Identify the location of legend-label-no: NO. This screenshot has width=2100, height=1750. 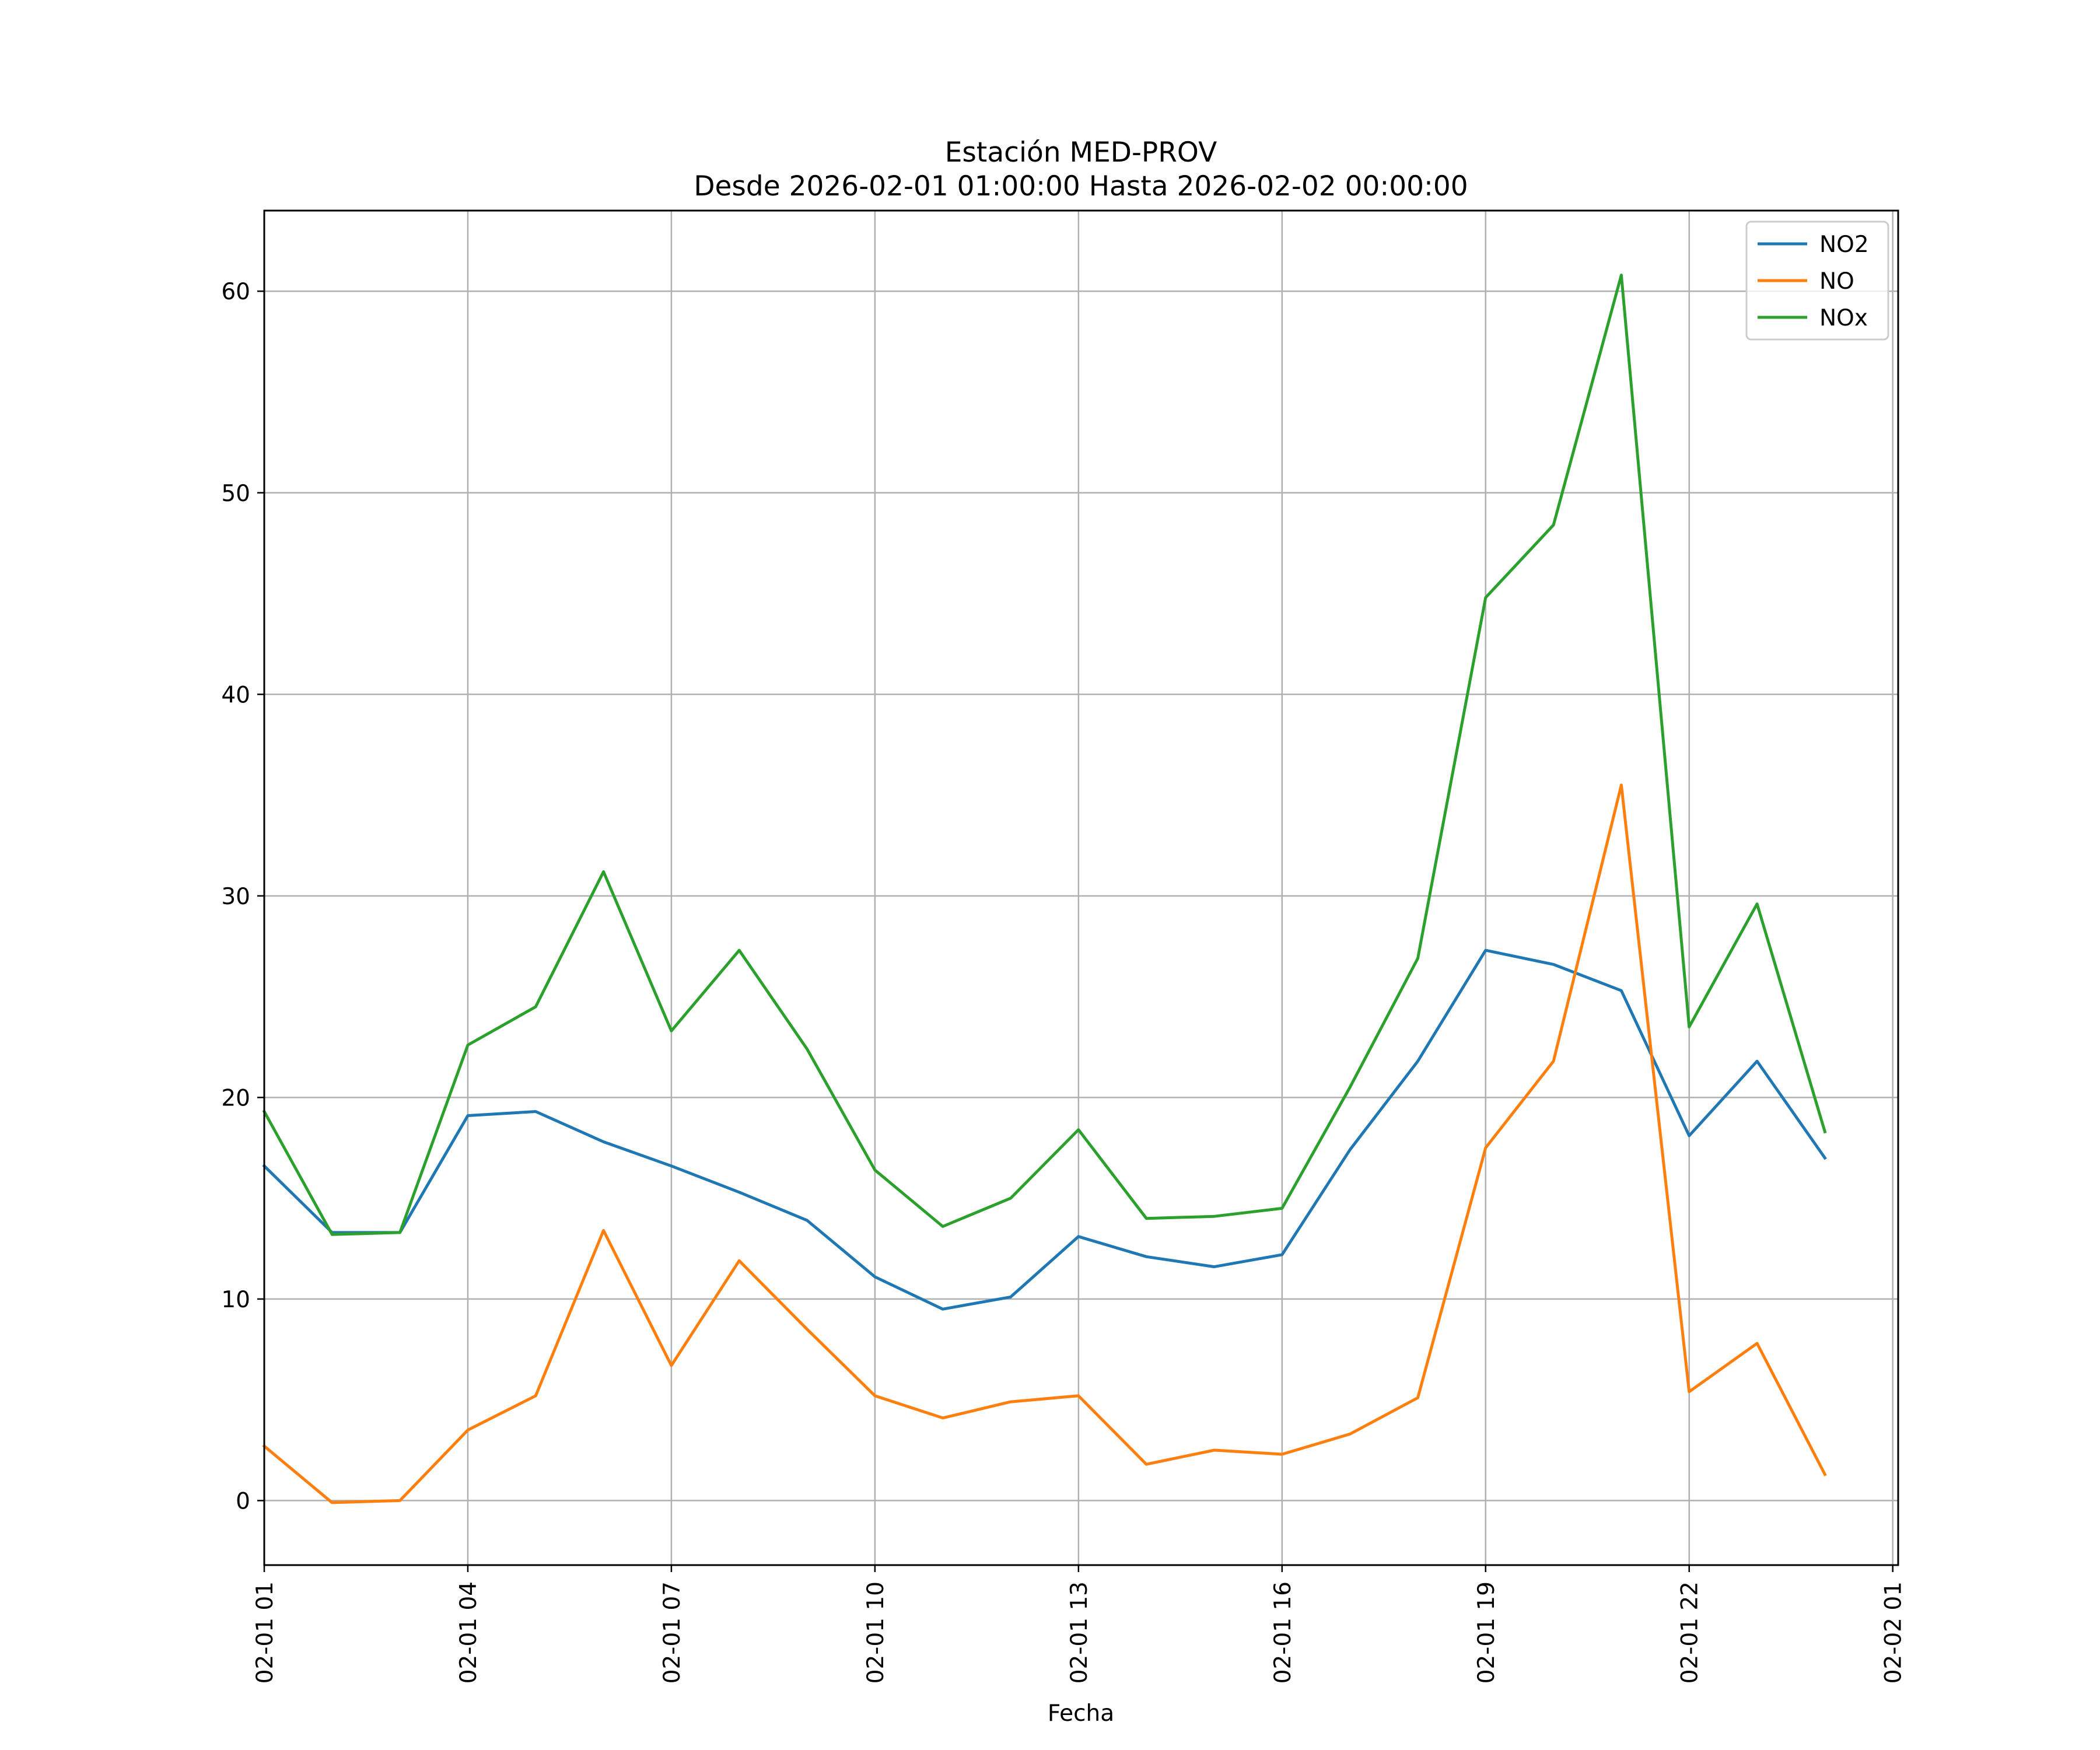
(1836, 281).